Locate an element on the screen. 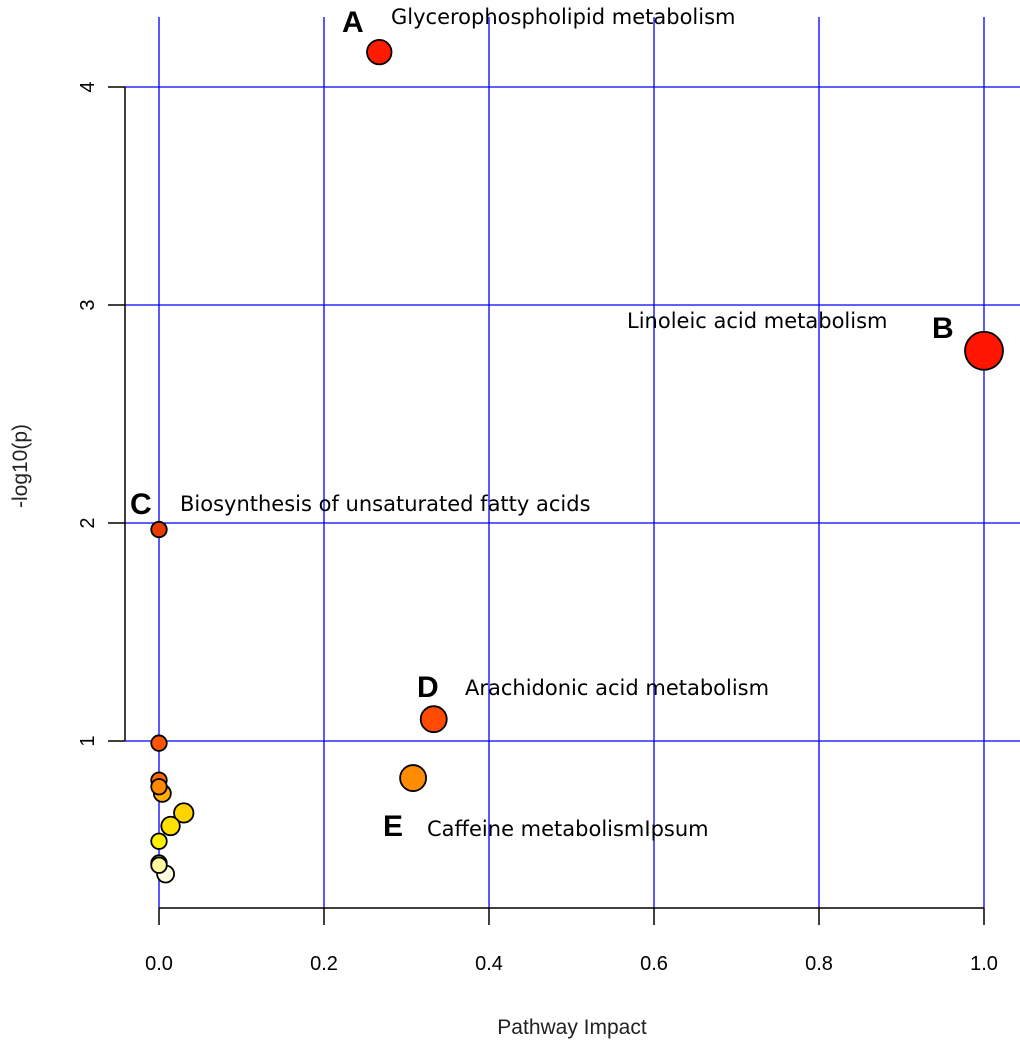  annotation-label-a: Glycerophospholipid metabolism is located at coordinates (563, 17).